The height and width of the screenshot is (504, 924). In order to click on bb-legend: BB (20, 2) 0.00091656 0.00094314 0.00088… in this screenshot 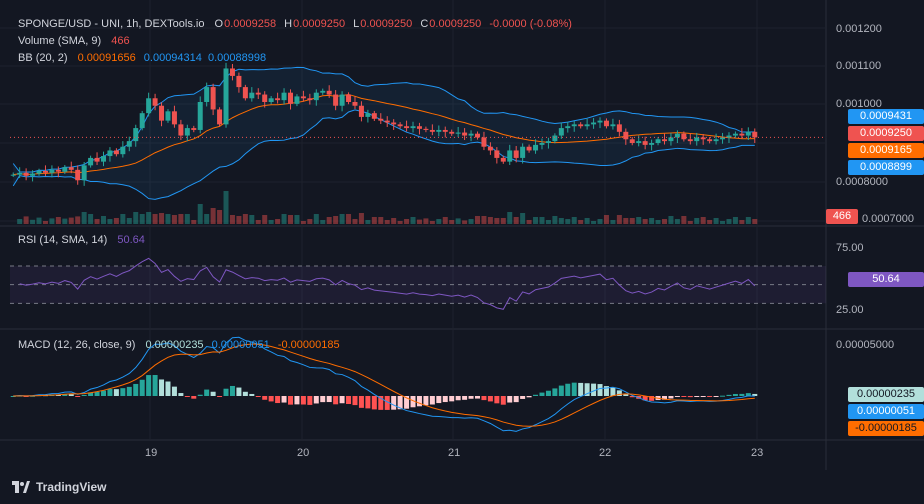, I will do `click(142, 58)`.